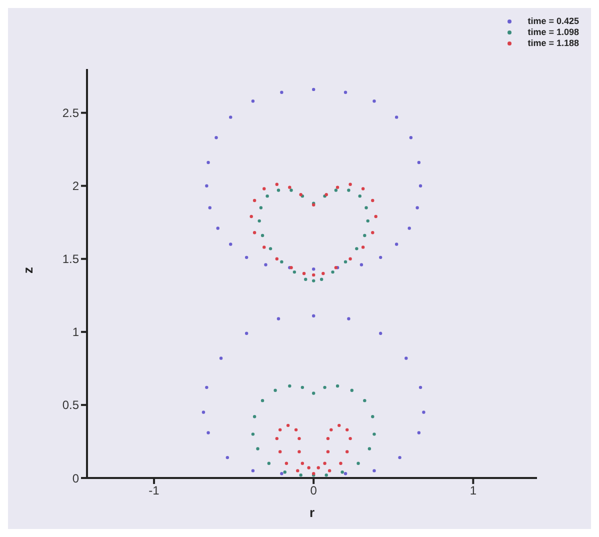 The height and width of the screenshot is (537, 599). I want to click on x-tick-label: -1, so click(154, 491).